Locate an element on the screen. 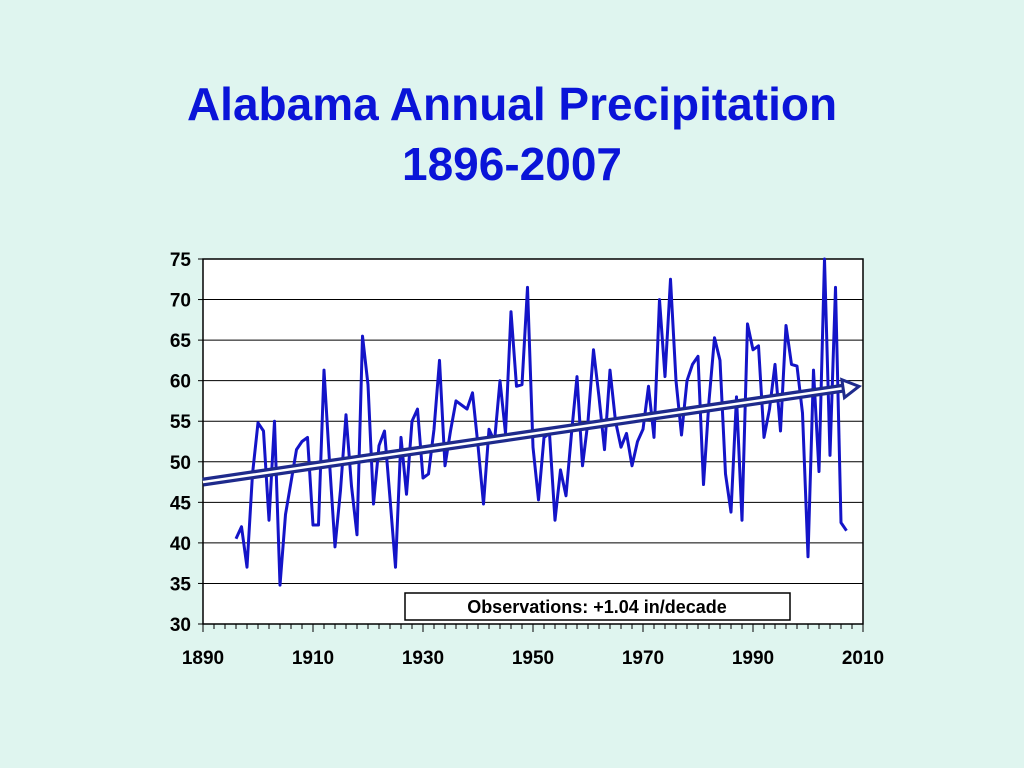 This screenshot has height=768, width=1024. annotation-layer: Observations: +1.04 in/decade is located at coordinates (597, 606).